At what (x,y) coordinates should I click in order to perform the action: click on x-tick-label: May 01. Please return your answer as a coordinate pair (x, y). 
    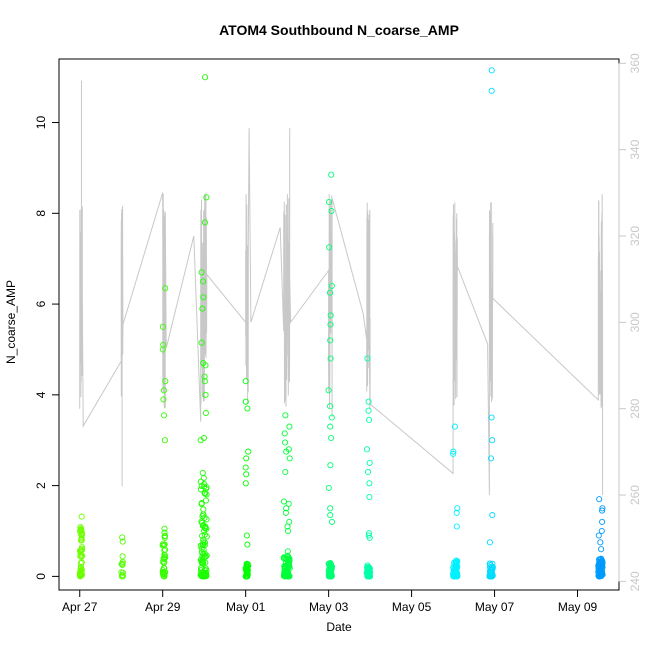
    Looking at the image, I should click on (246, 607).